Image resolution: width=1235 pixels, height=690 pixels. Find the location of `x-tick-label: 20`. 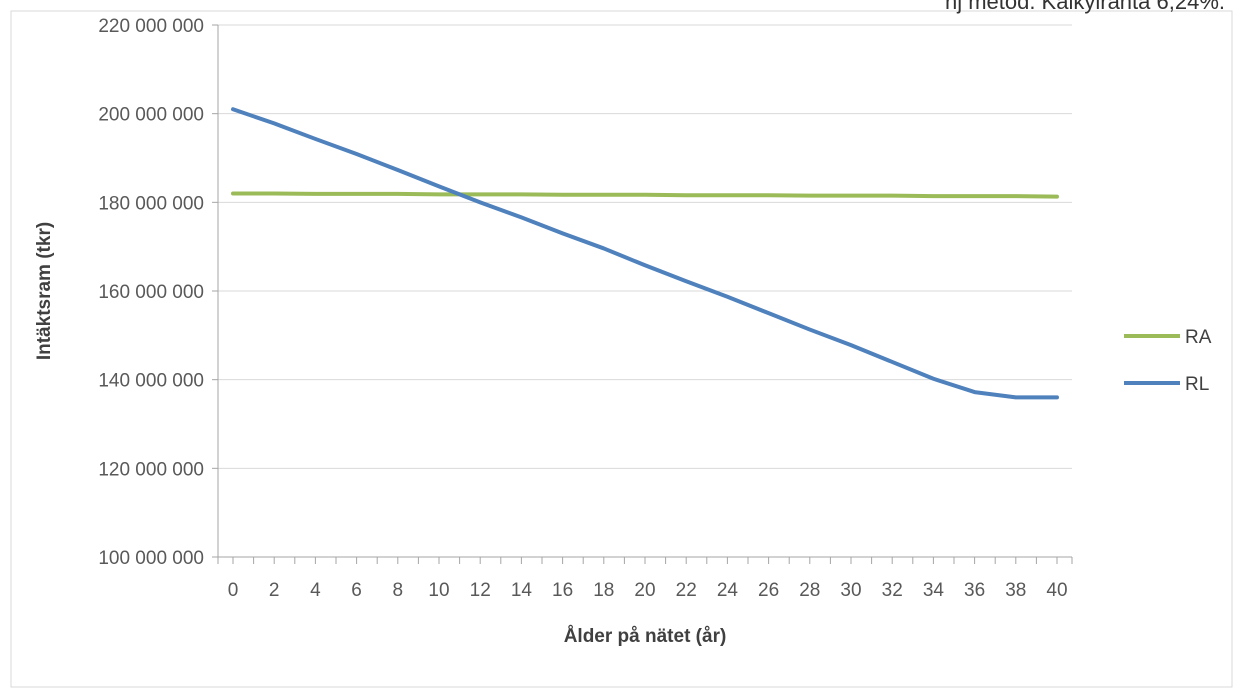

x-tick-label: 20 is located at coordinates (644, 590).